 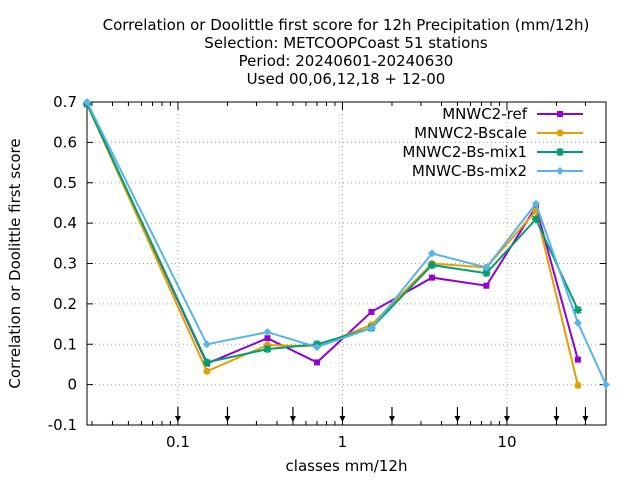 What do you see at coordinates (65, 102) in the screenshot?
I see `y-tick-label: 0.7` at bounding box center [65, 102].